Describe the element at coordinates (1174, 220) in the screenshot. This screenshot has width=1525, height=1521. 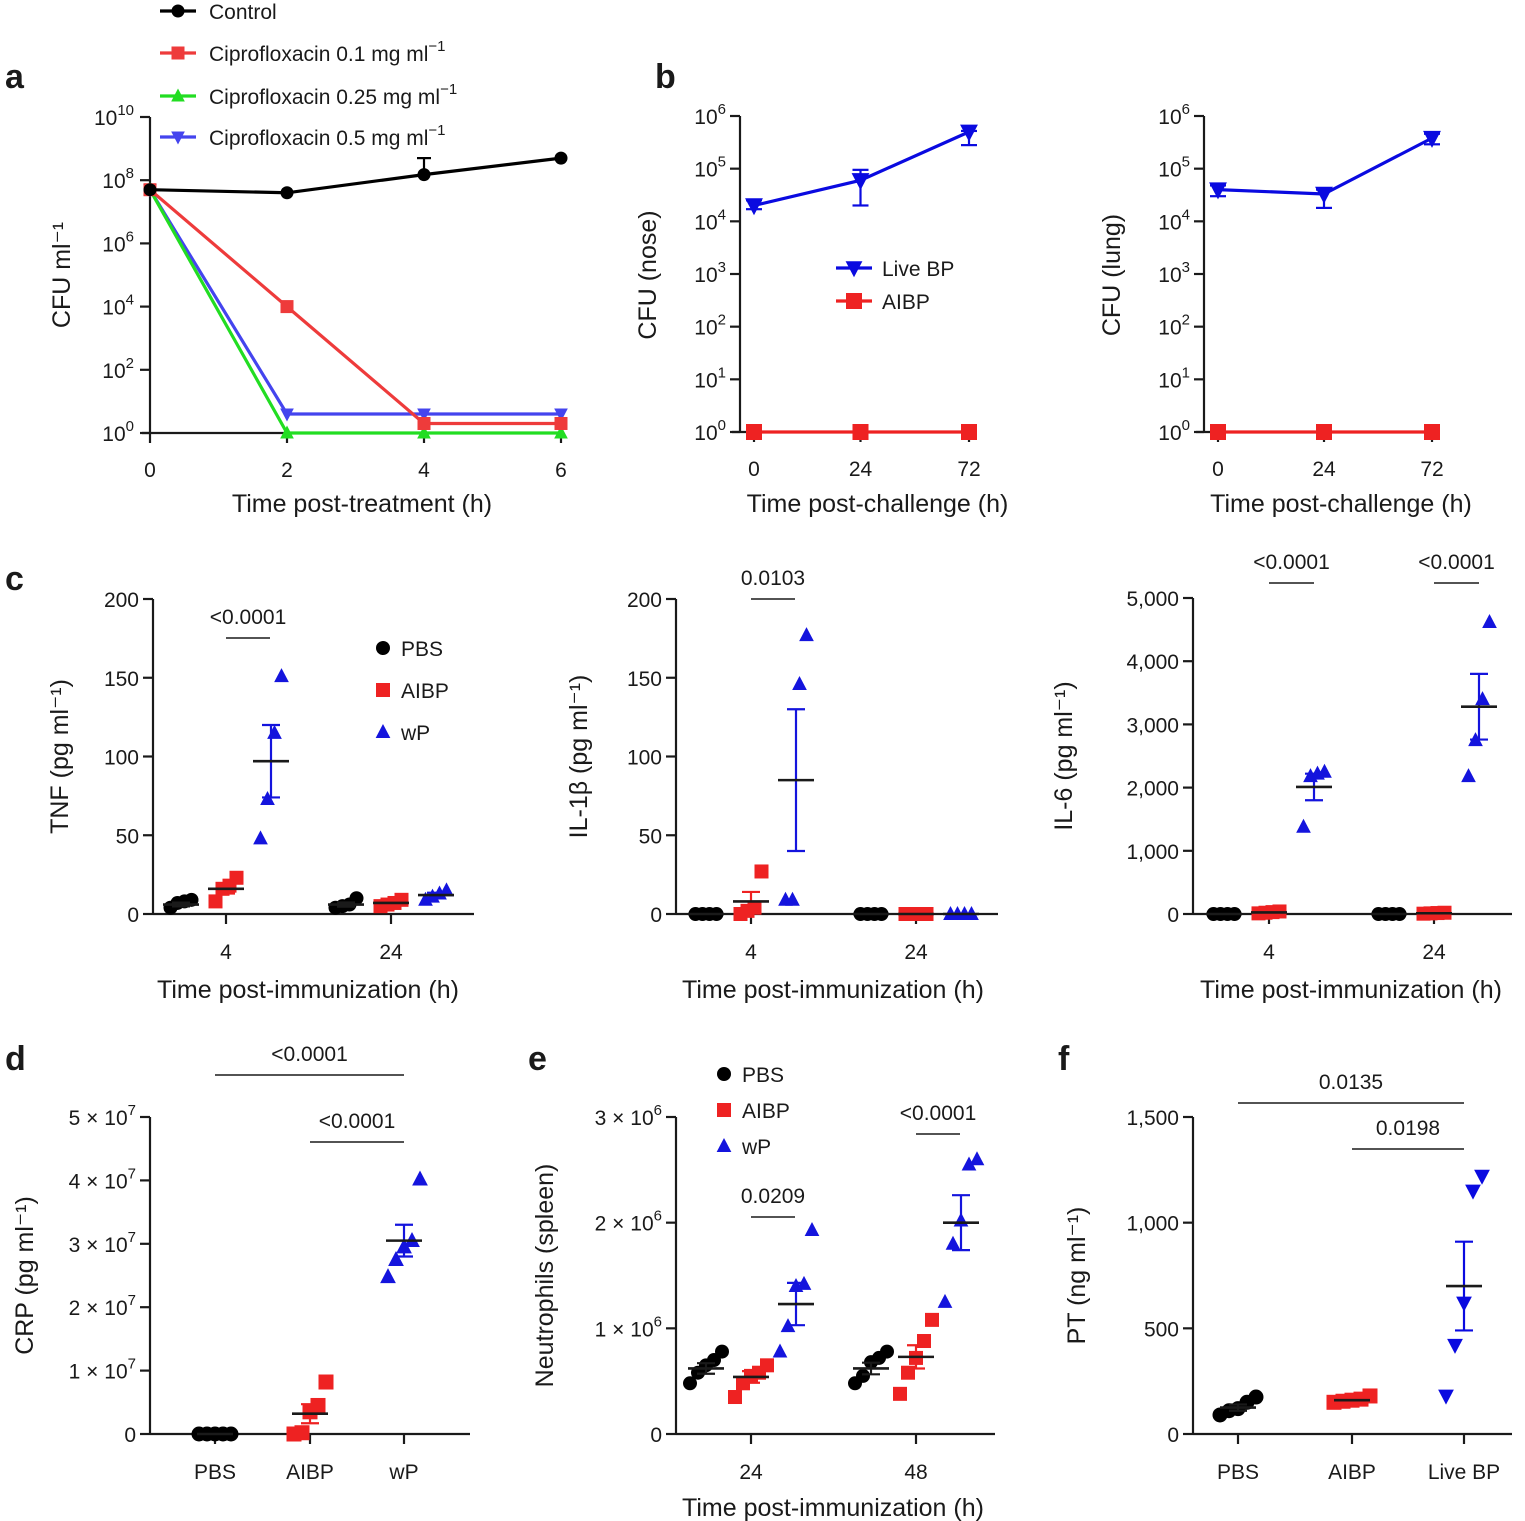
I see `y-tick-label: 104` at that location.